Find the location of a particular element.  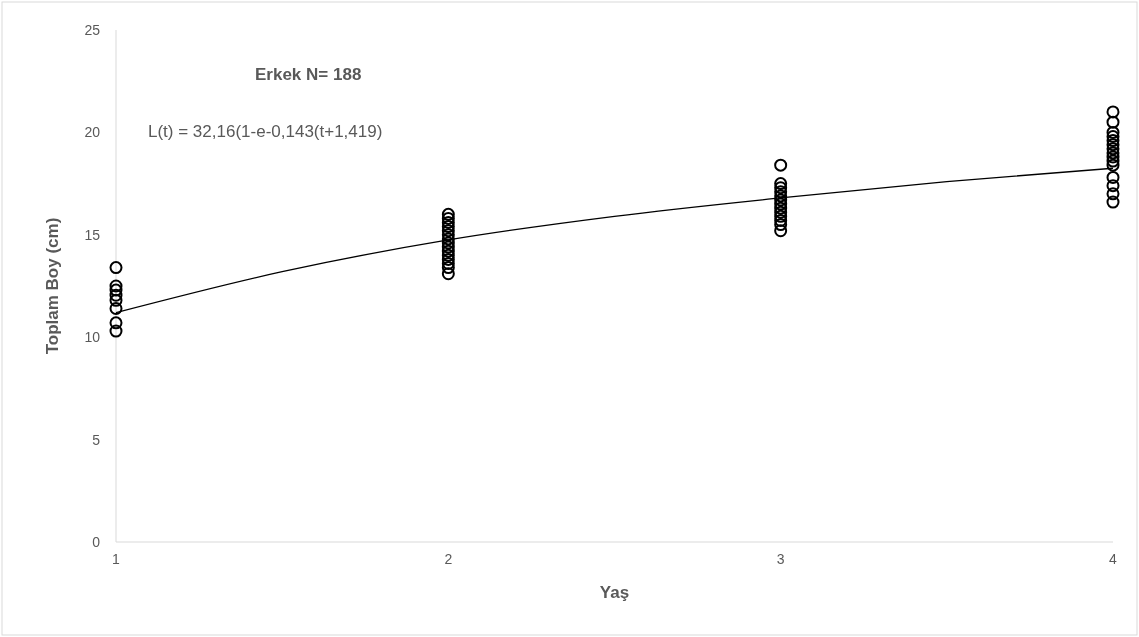

y-tick-label: 5 is located at coordinates (96, 439).